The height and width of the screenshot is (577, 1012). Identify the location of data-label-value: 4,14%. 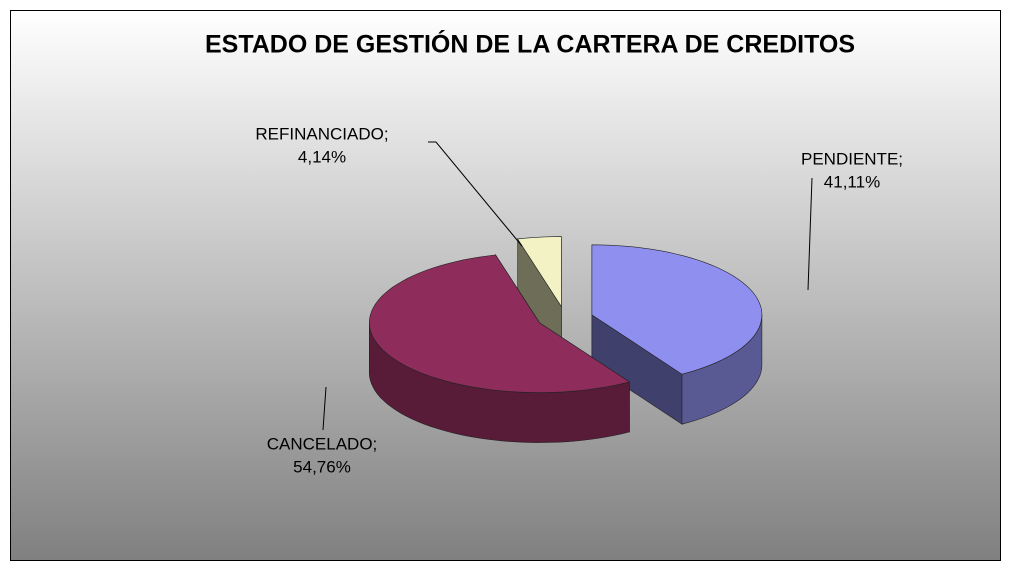
(322, 156).